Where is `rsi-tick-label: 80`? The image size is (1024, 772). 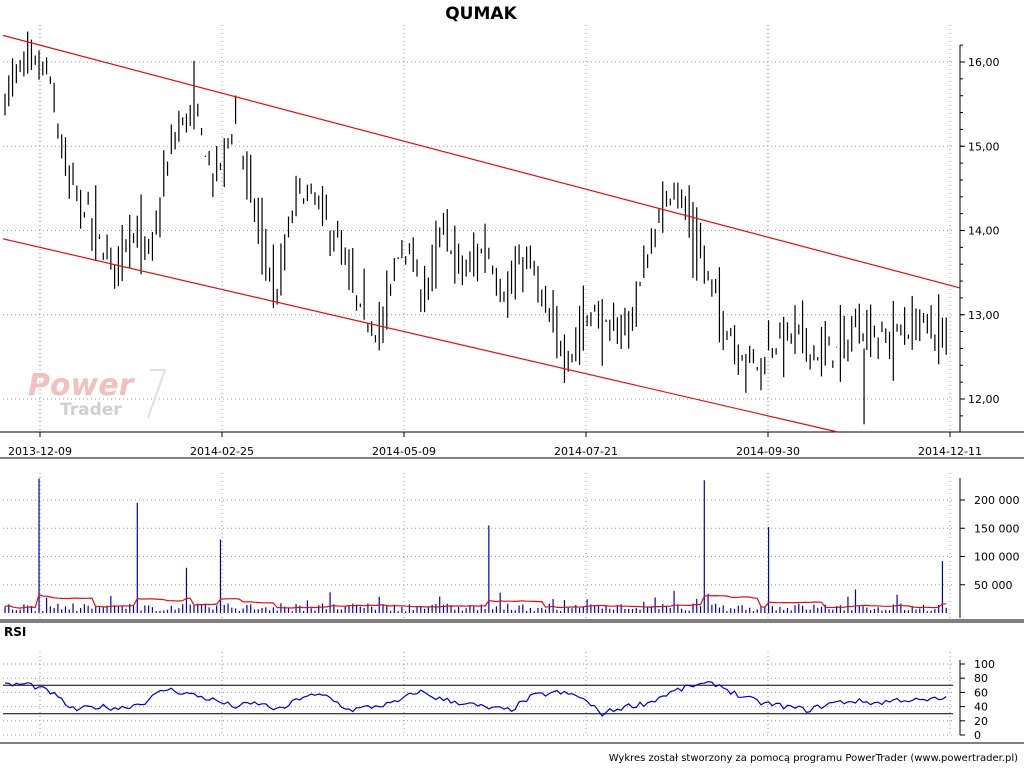 rsi-tick-label: 80 is located at coordinates (981, 678).